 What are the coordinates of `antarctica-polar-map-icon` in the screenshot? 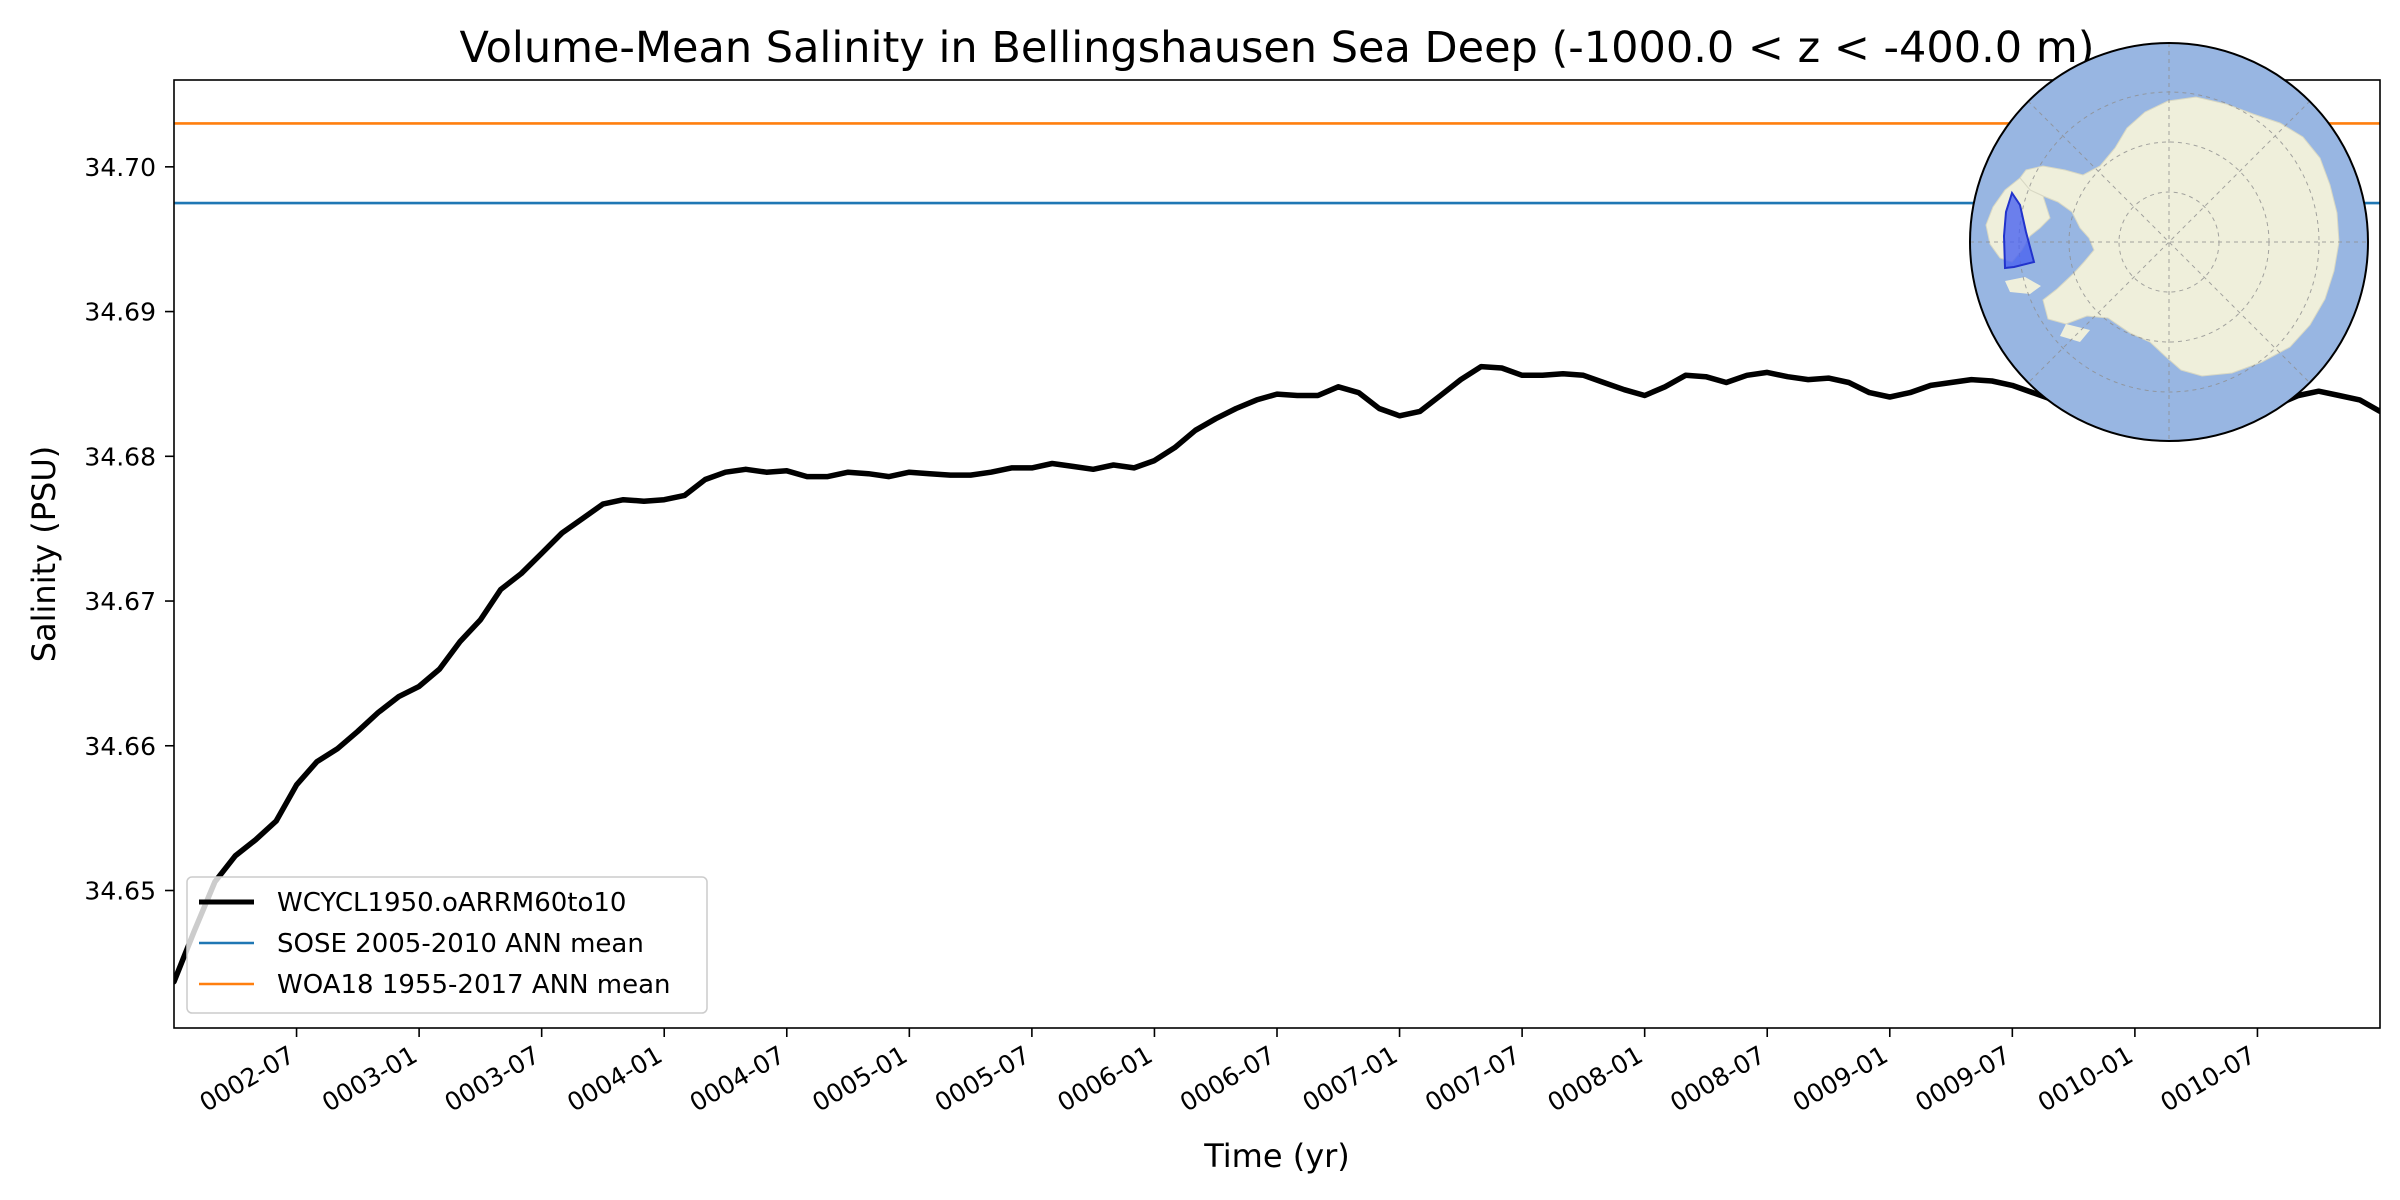 It's located at (2169, 242).